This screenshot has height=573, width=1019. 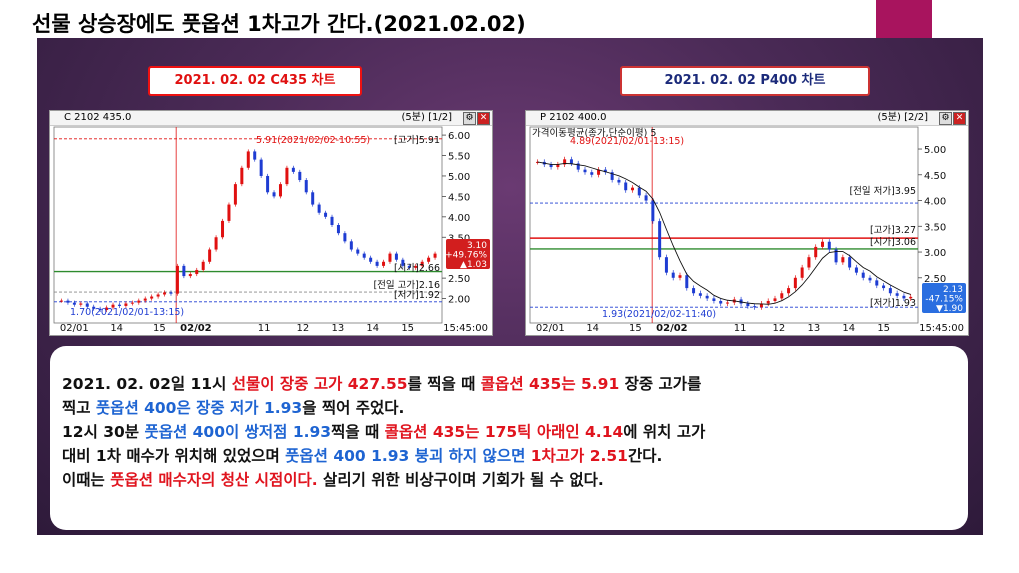 What do you see at coordinates (944, 300) in the screenshot?
I see `price-badge-text: -47.15%` at bounding box center [944, 300].